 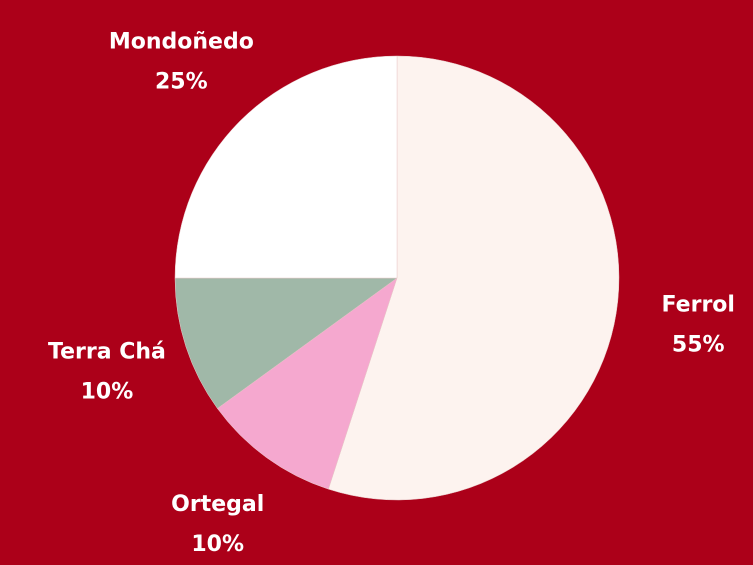 What do you see at coordinates (181, 81) in the screenshot?
I see `slice-value-label: 25%` at bounding box center [181, 81].